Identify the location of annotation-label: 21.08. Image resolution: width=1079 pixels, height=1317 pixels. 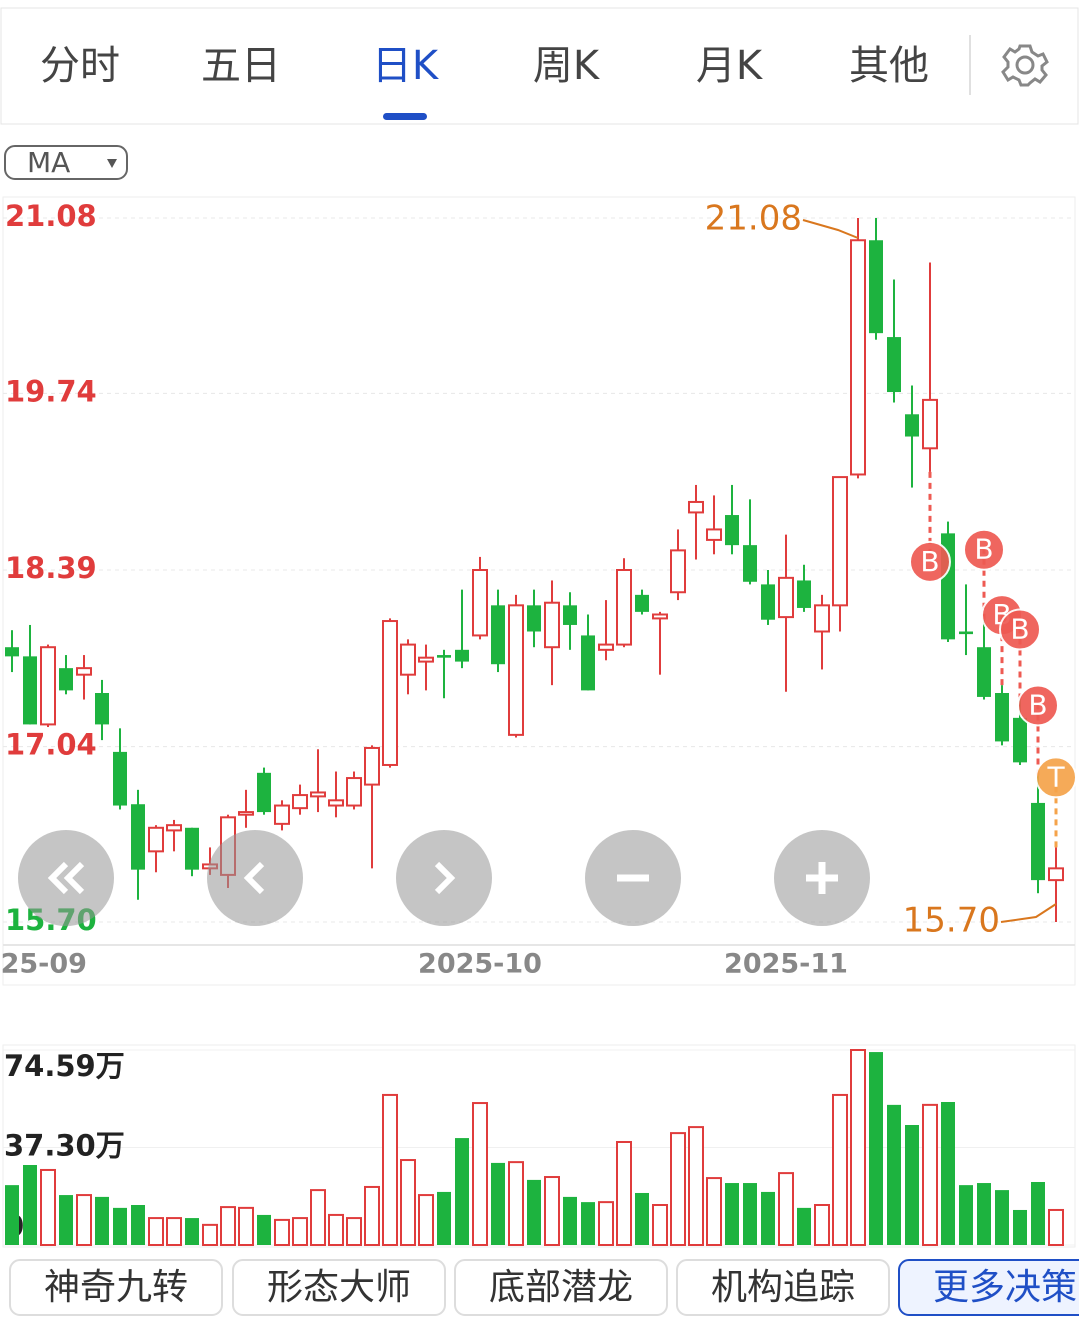
(753, 219).